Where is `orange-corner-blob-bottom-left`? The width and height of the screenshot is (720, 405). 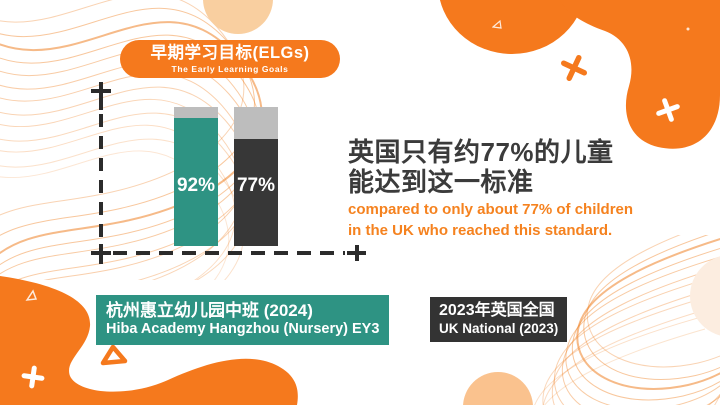
orange-corner-blob-bottom-left is located at coordinates (149, 340).